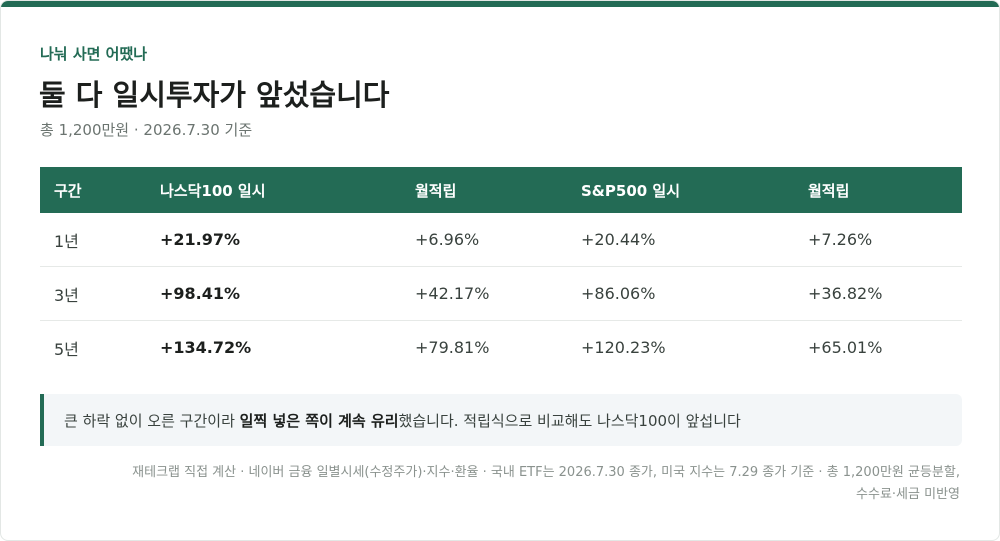 This screenshot has width=1000, height=541. What do you see at coordinates (623, 347) in the screenshot?
I see `cell-sp500-lump: +120.23%` at bounding box center [623, 347].